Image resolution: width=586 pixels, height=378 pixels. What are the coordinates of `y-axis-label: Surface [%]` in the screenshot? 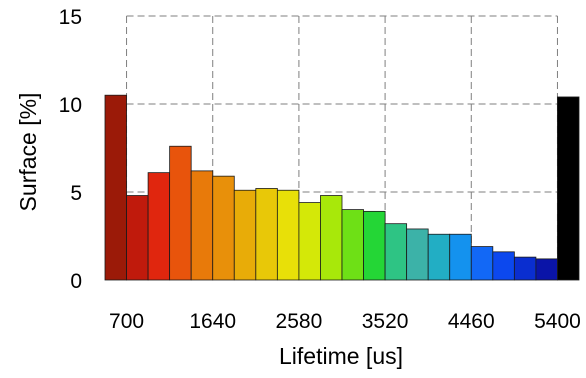 It's located at (28, 152).